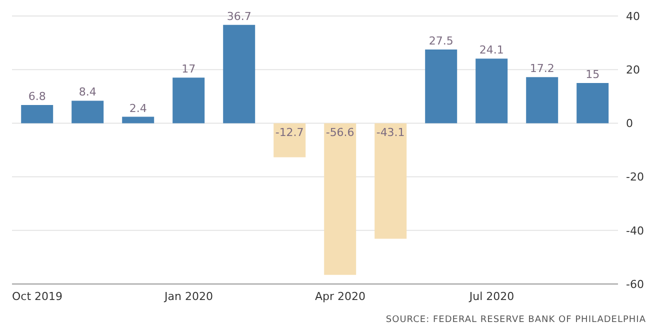  What do you see at coordinates (633, 70) in the screenshot?
I see `y-tick-label: 20` at bounding box center [633, 70].